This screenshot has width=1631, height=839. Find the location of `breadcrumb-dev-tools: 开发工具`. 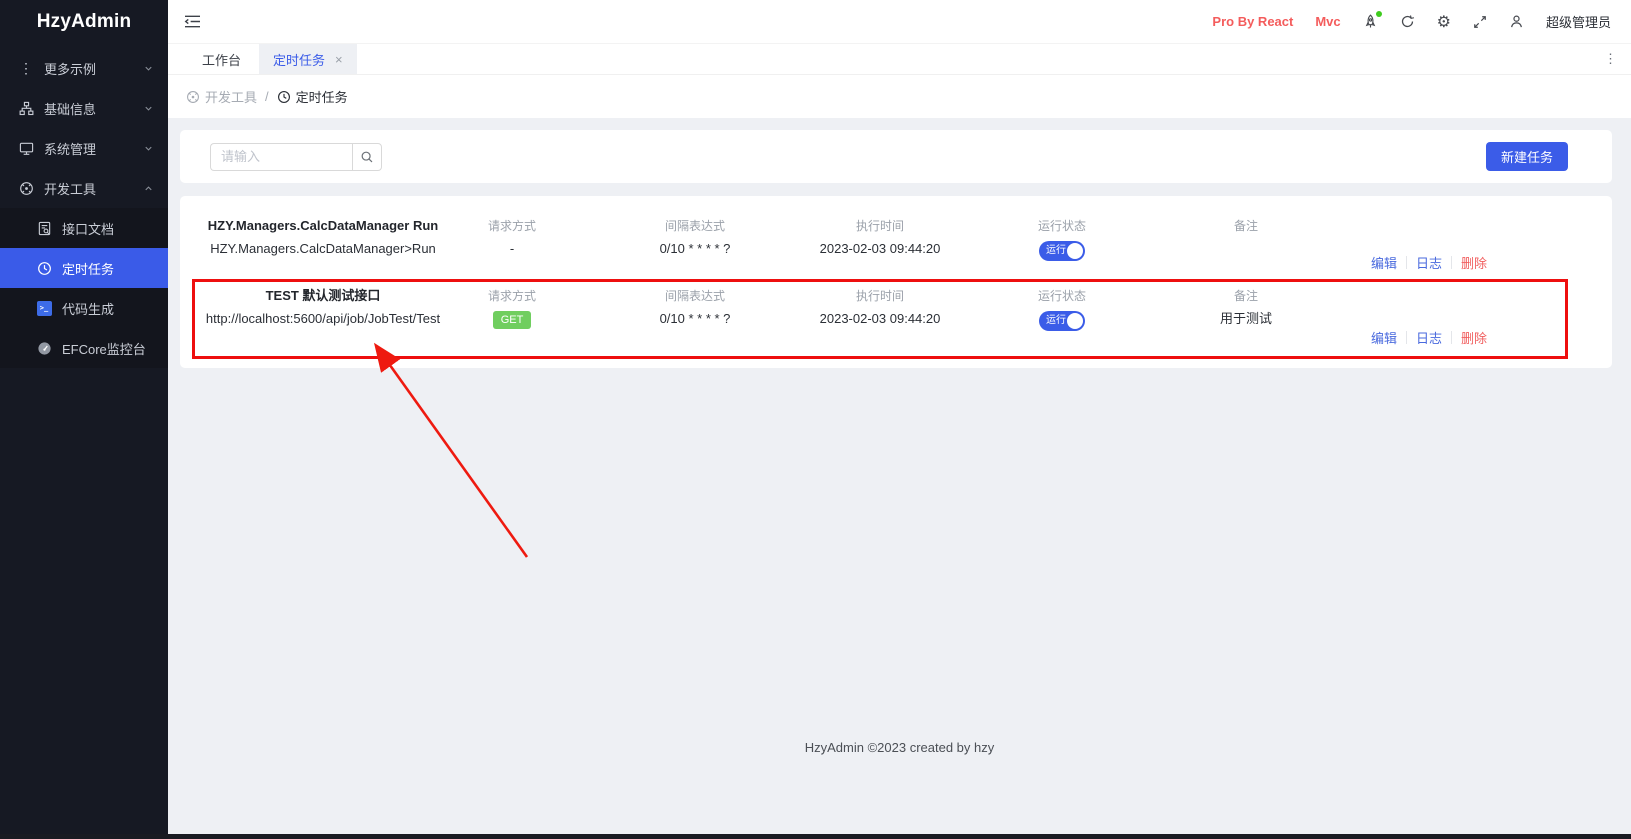

breadcrumb-dev-tools: 开发工具 is located at coordinates (221, 96).